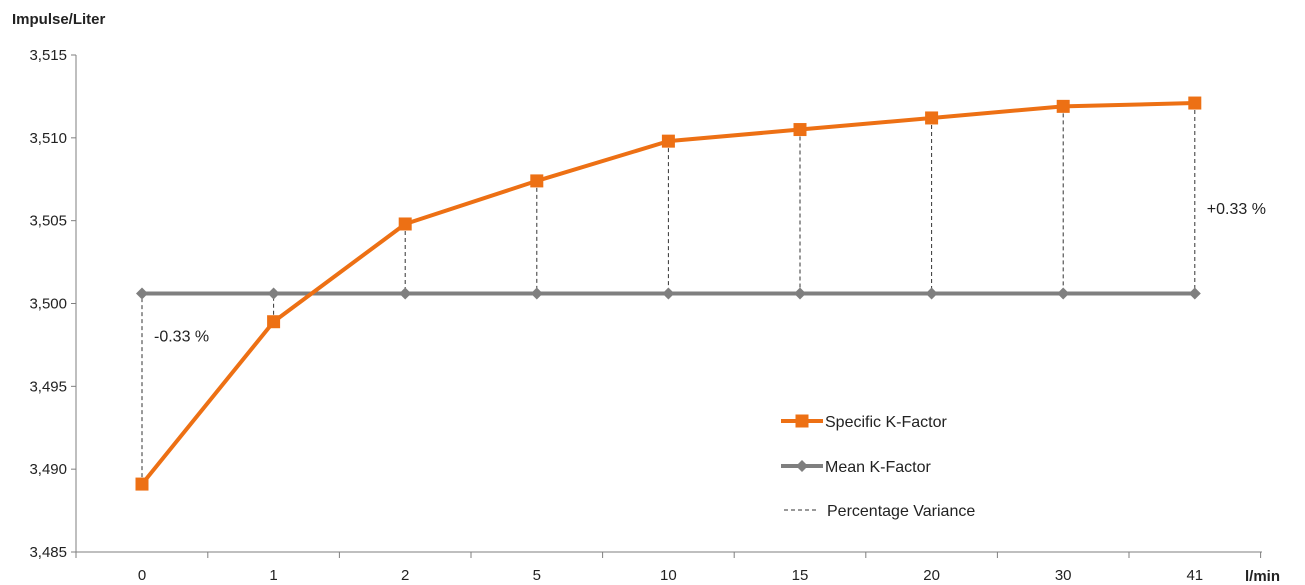 Image resolution: width=1305 pixels, height=585 pixels. Describe the element at coordinates (1262, 576) in the screenshot. I see `x-axis-title: l/min` at that location.